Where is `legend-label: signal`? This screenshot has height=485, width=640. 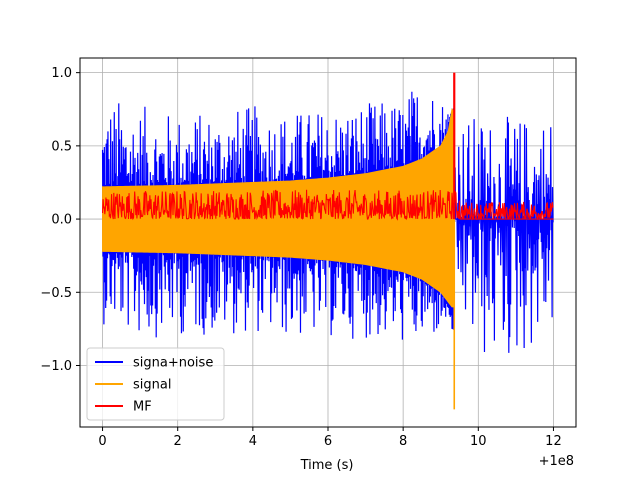 legend-label: signal is located at coordinates (152, 385).